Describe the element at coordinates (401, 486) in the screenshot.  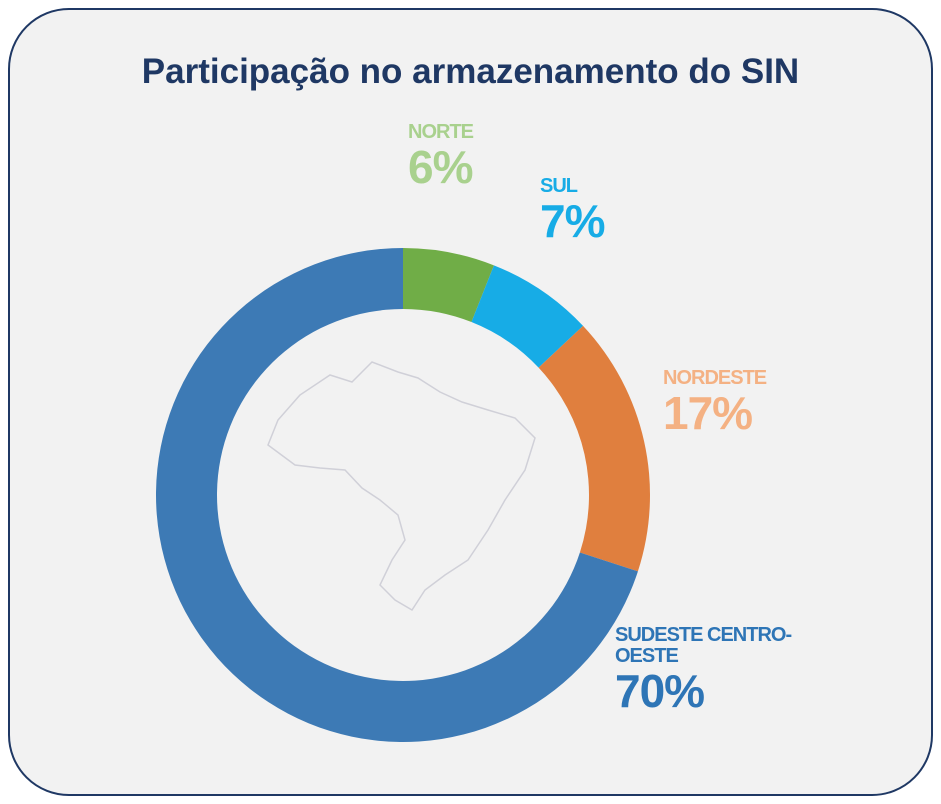
I see `map-outline` at that location.